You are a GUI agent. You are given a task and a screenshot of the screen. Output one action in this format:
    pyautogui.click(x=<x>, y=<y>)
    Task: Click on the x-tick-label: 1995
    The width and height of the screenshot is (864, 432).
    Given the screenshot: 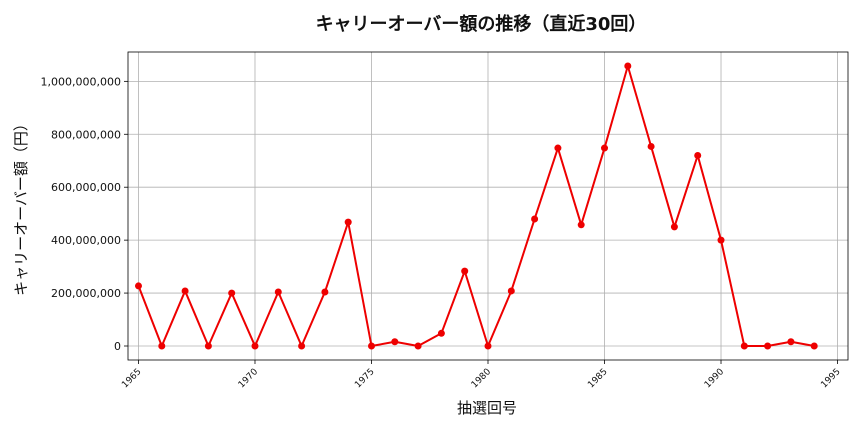 What is the action you would take?
    pyautogui.click(x=830, y=378)
    